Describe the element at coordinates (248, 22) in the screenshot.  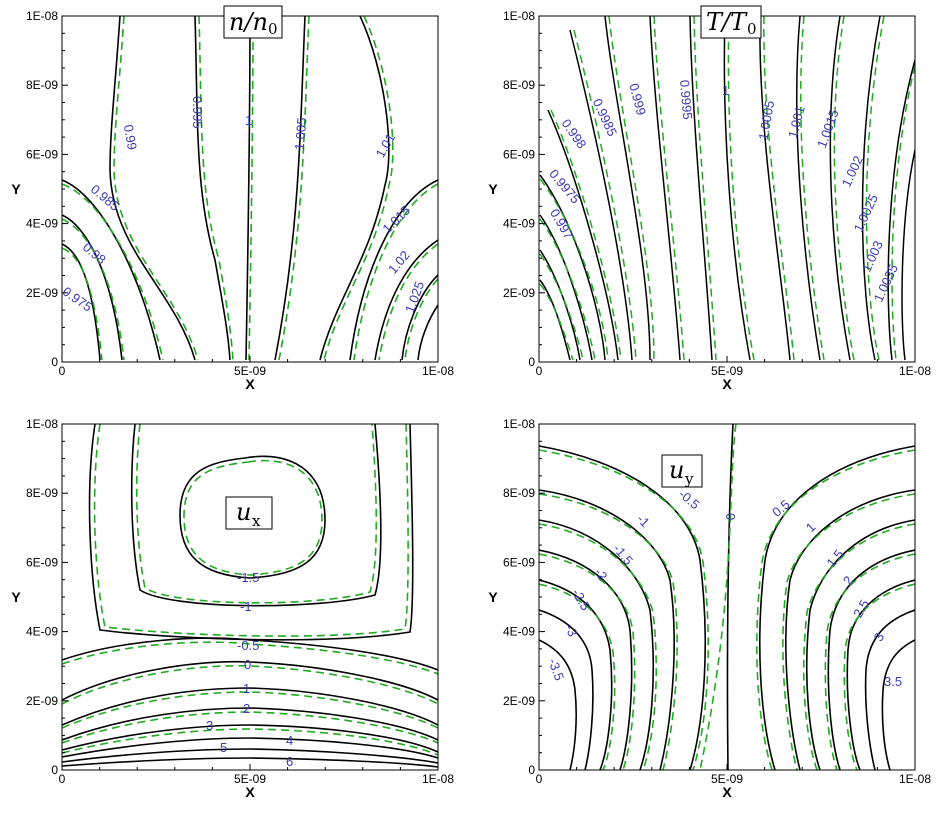
I see `panel-title-main: n/n` at that location.